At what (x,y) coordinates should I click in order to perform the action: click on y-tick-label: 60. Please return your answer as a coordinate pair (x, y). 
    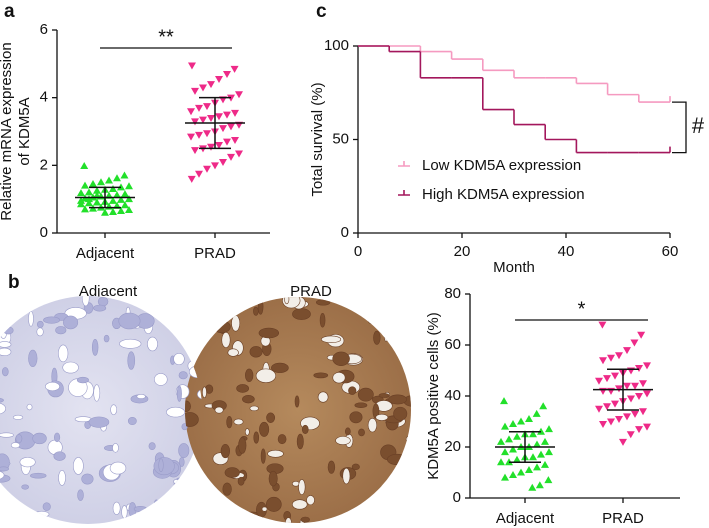
    Looking at the image, I should click on (452, 344).